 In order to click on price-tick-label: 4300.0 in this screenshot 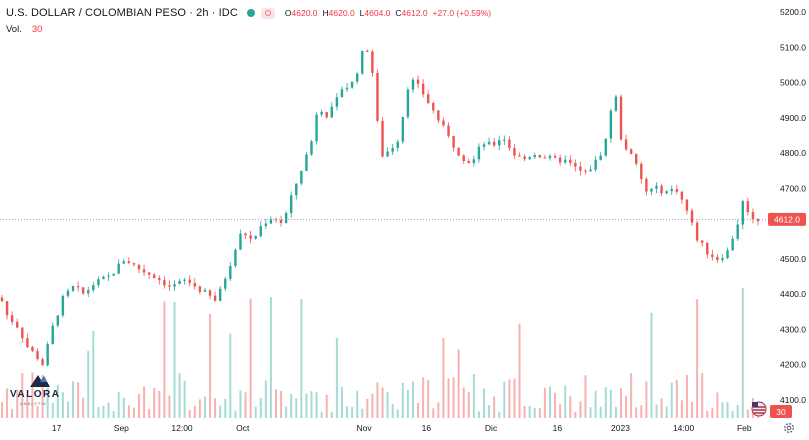, I will do `click(793, 329)`.